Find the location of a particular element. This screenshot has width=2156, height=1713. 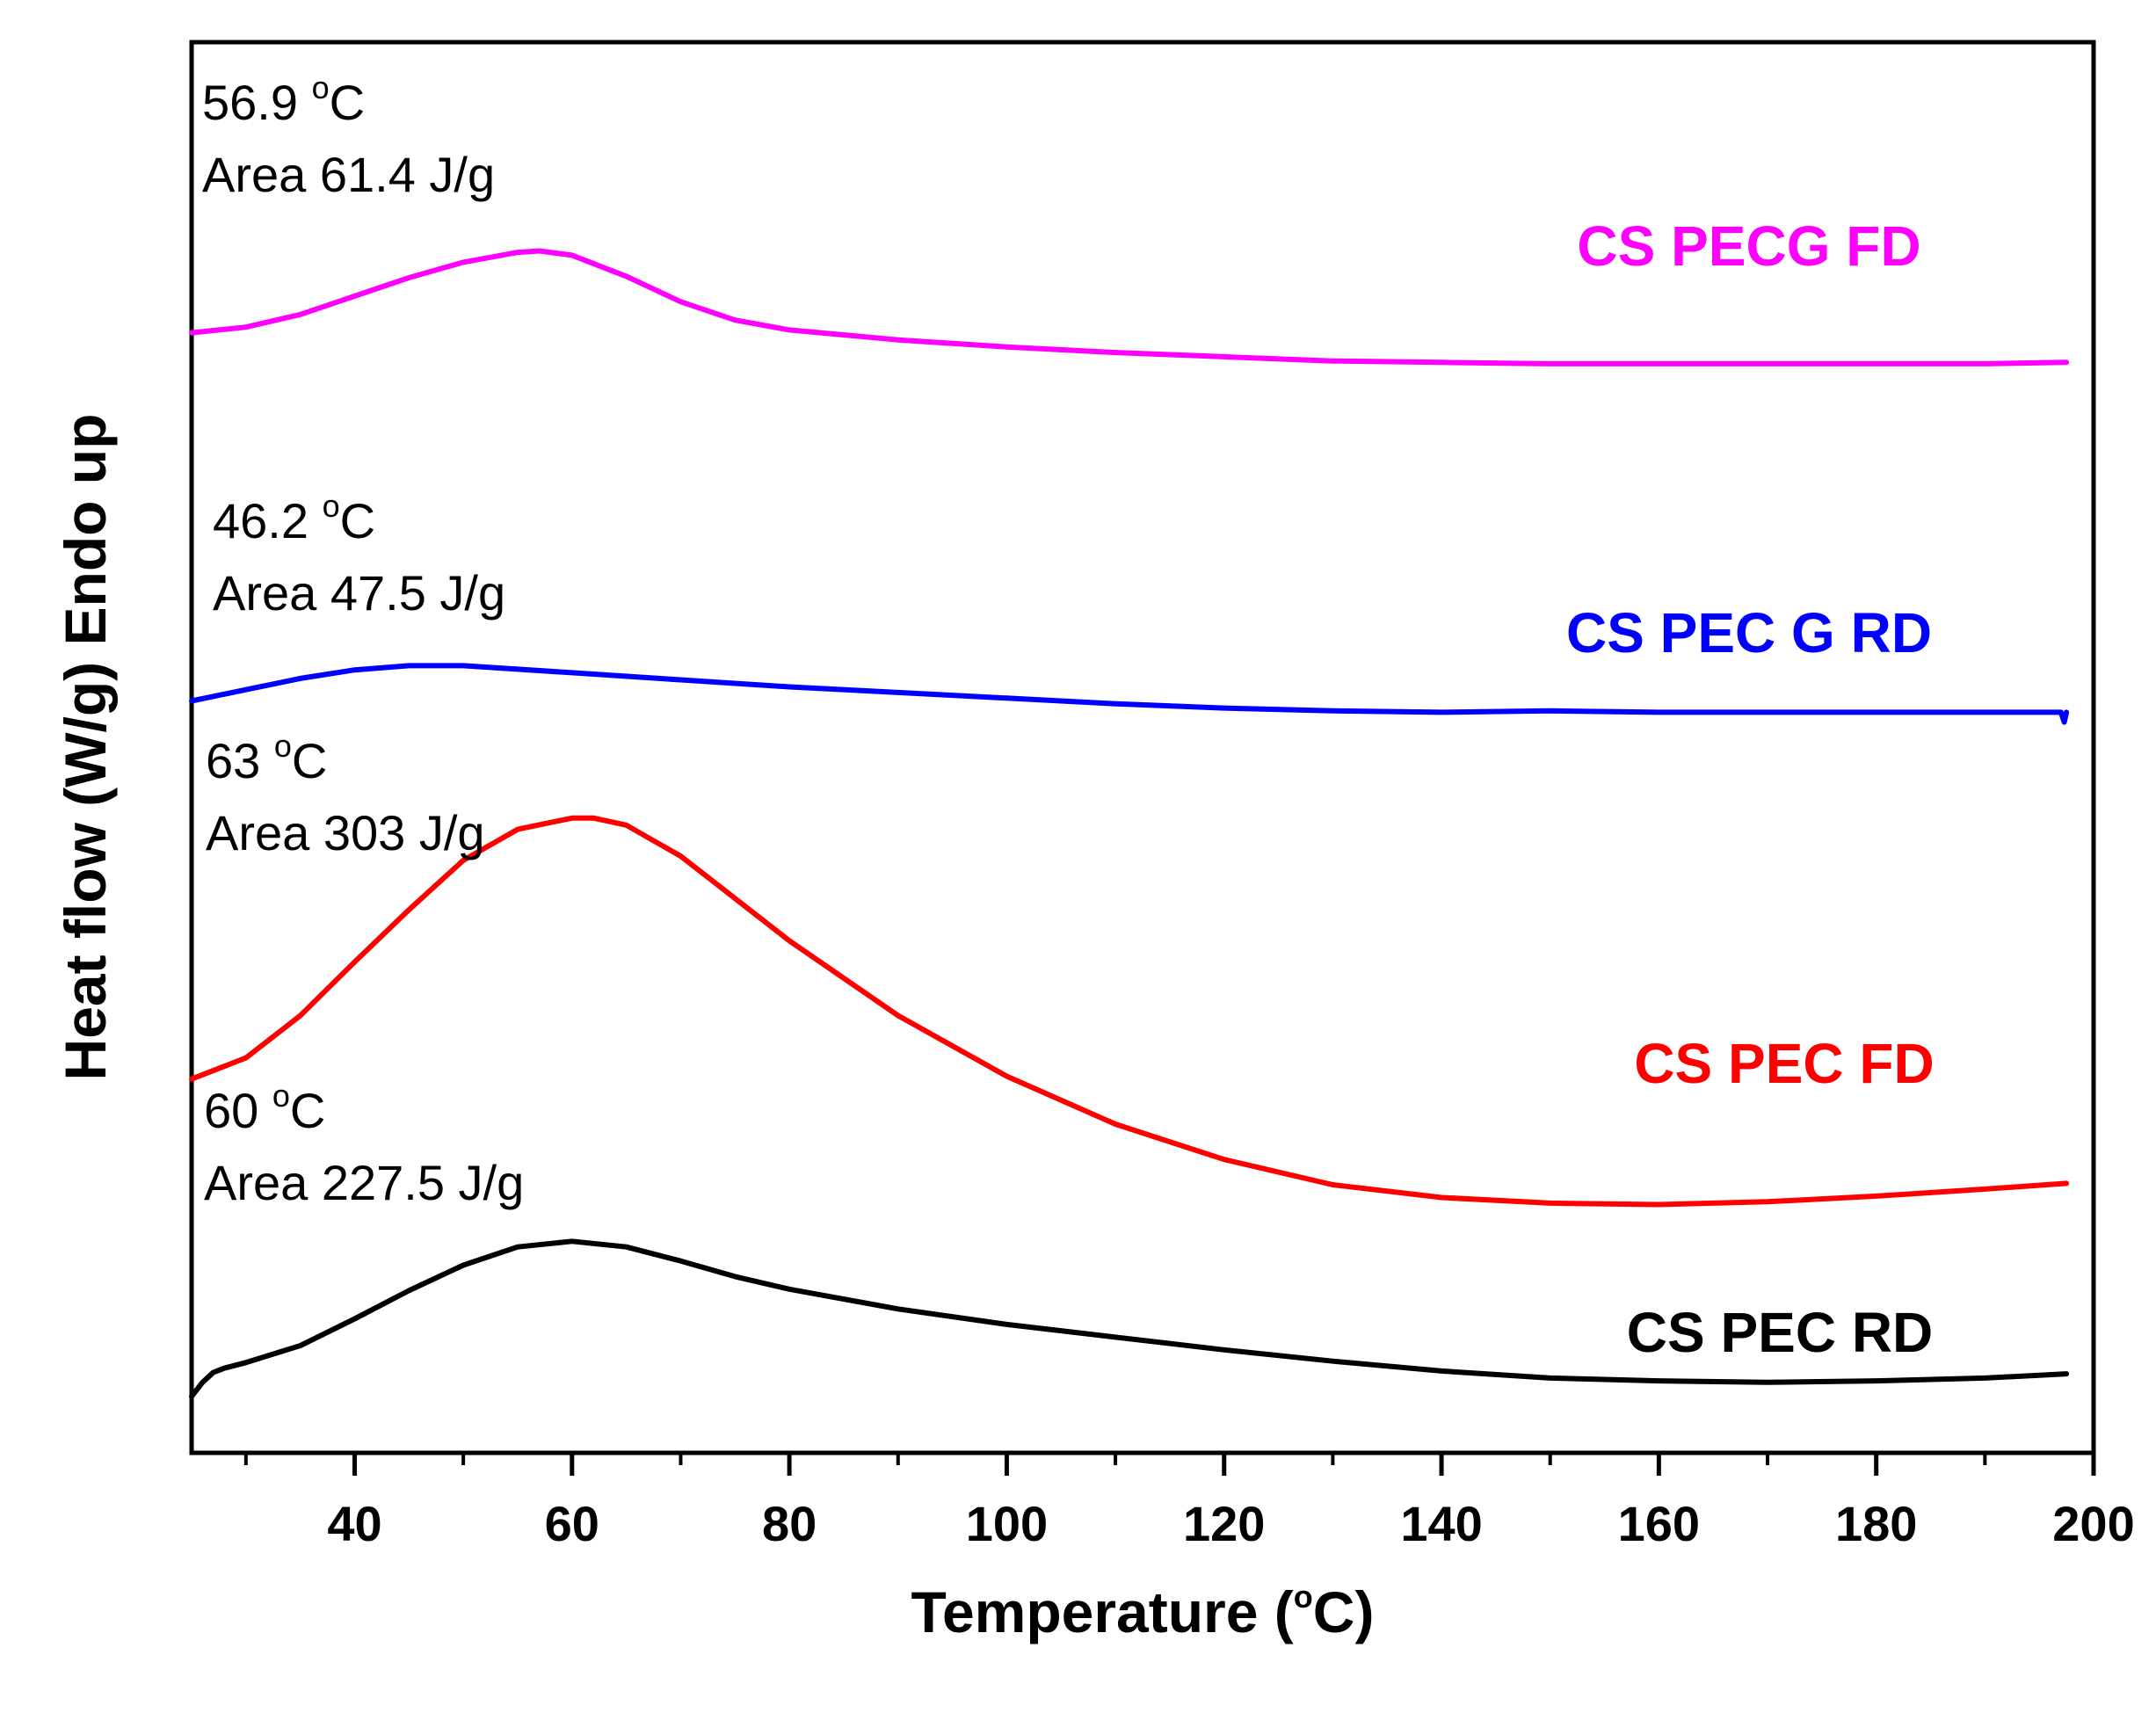

x-tick-label: 160 is located at coordinates (1659, 1523).